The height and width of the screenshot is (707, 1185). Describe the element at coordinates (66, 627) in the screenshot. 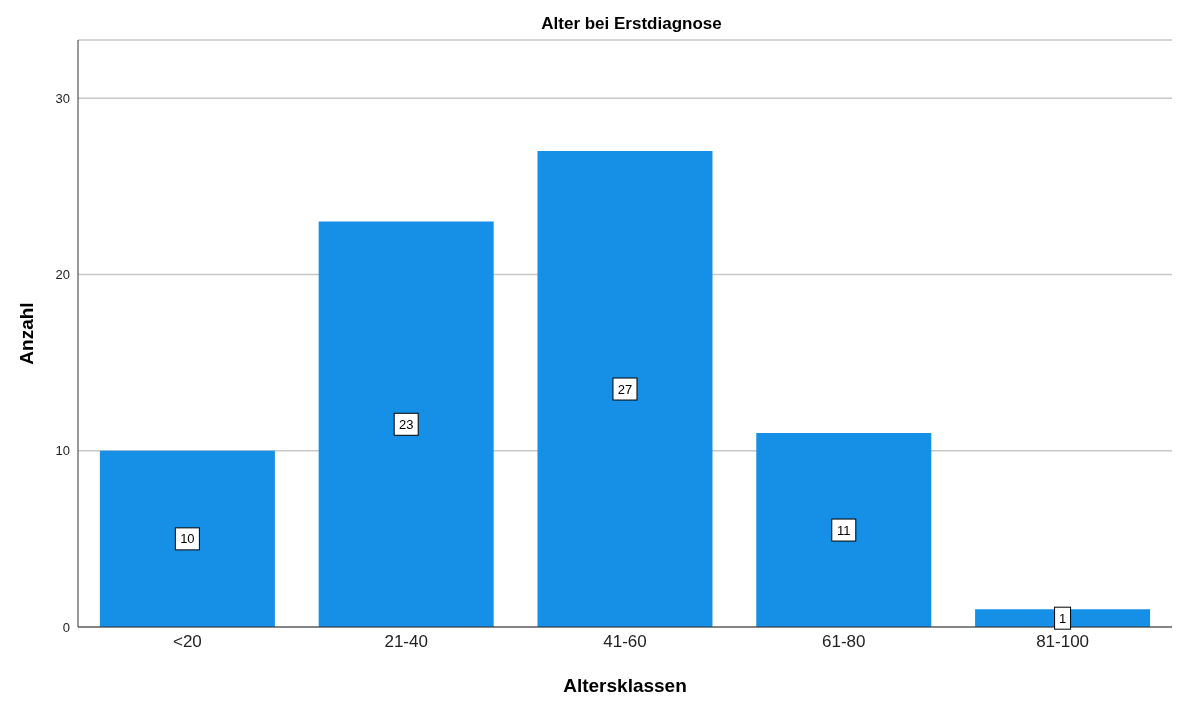

I see `y-tick-label: 0` at that location.